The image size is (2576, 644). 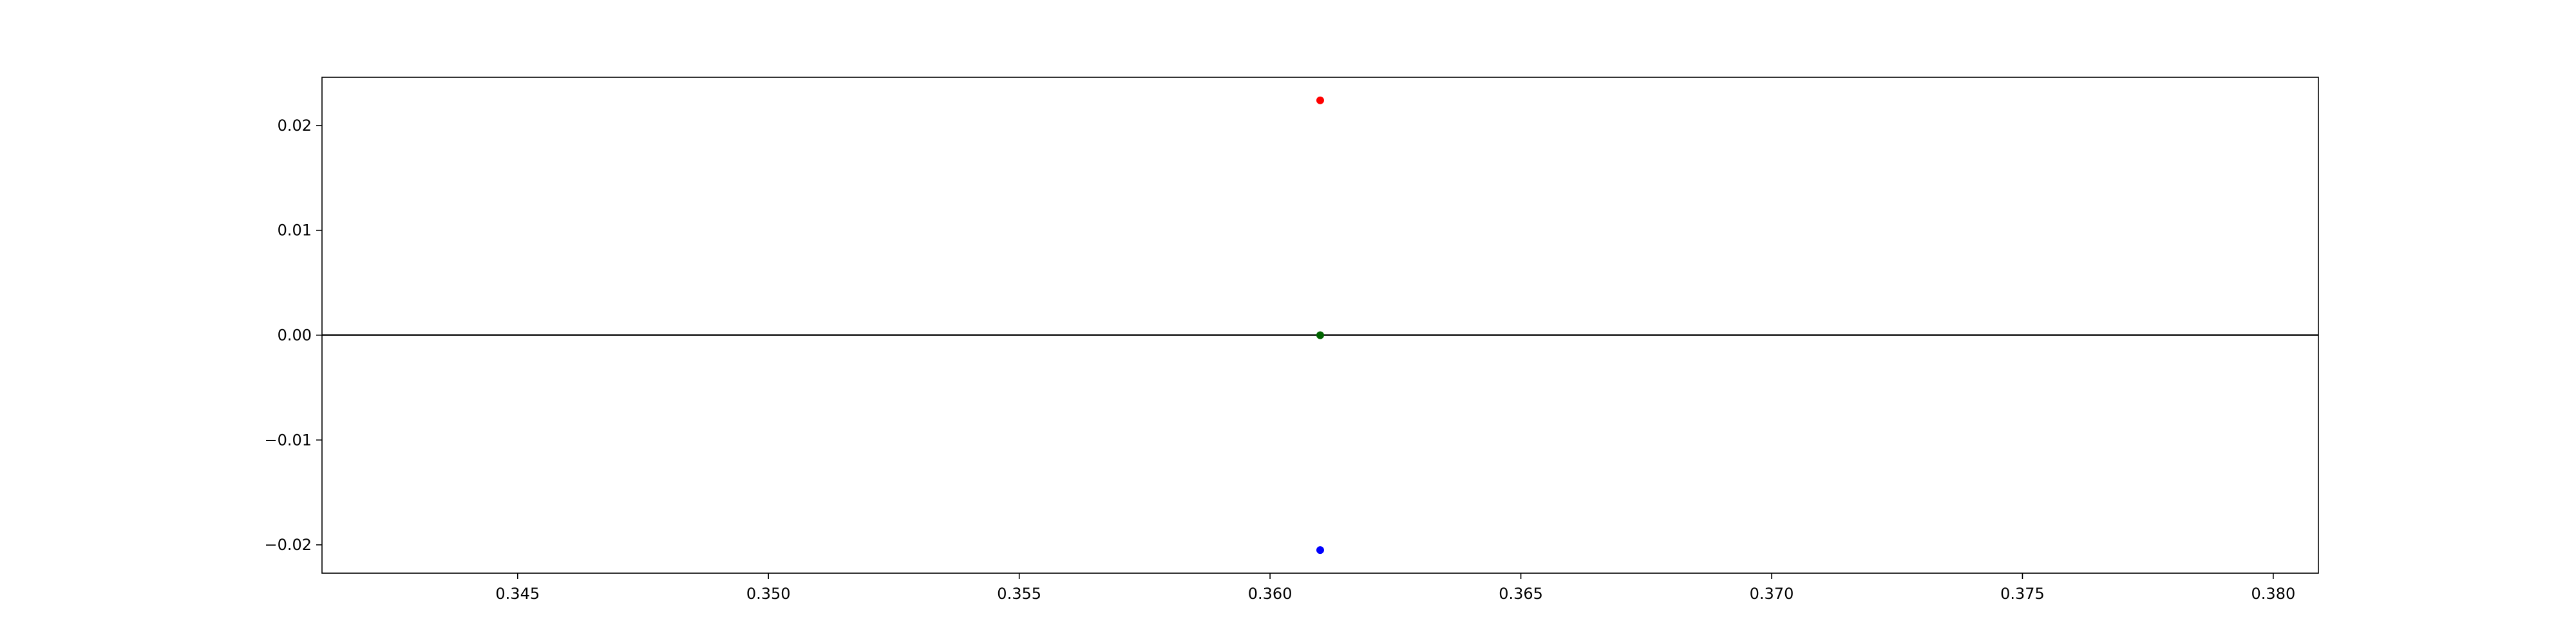 What do you see at coordinates (769, 594) in the screenshot?
I see `x-tick-label: 0.350` at bounding box center [769, 594].